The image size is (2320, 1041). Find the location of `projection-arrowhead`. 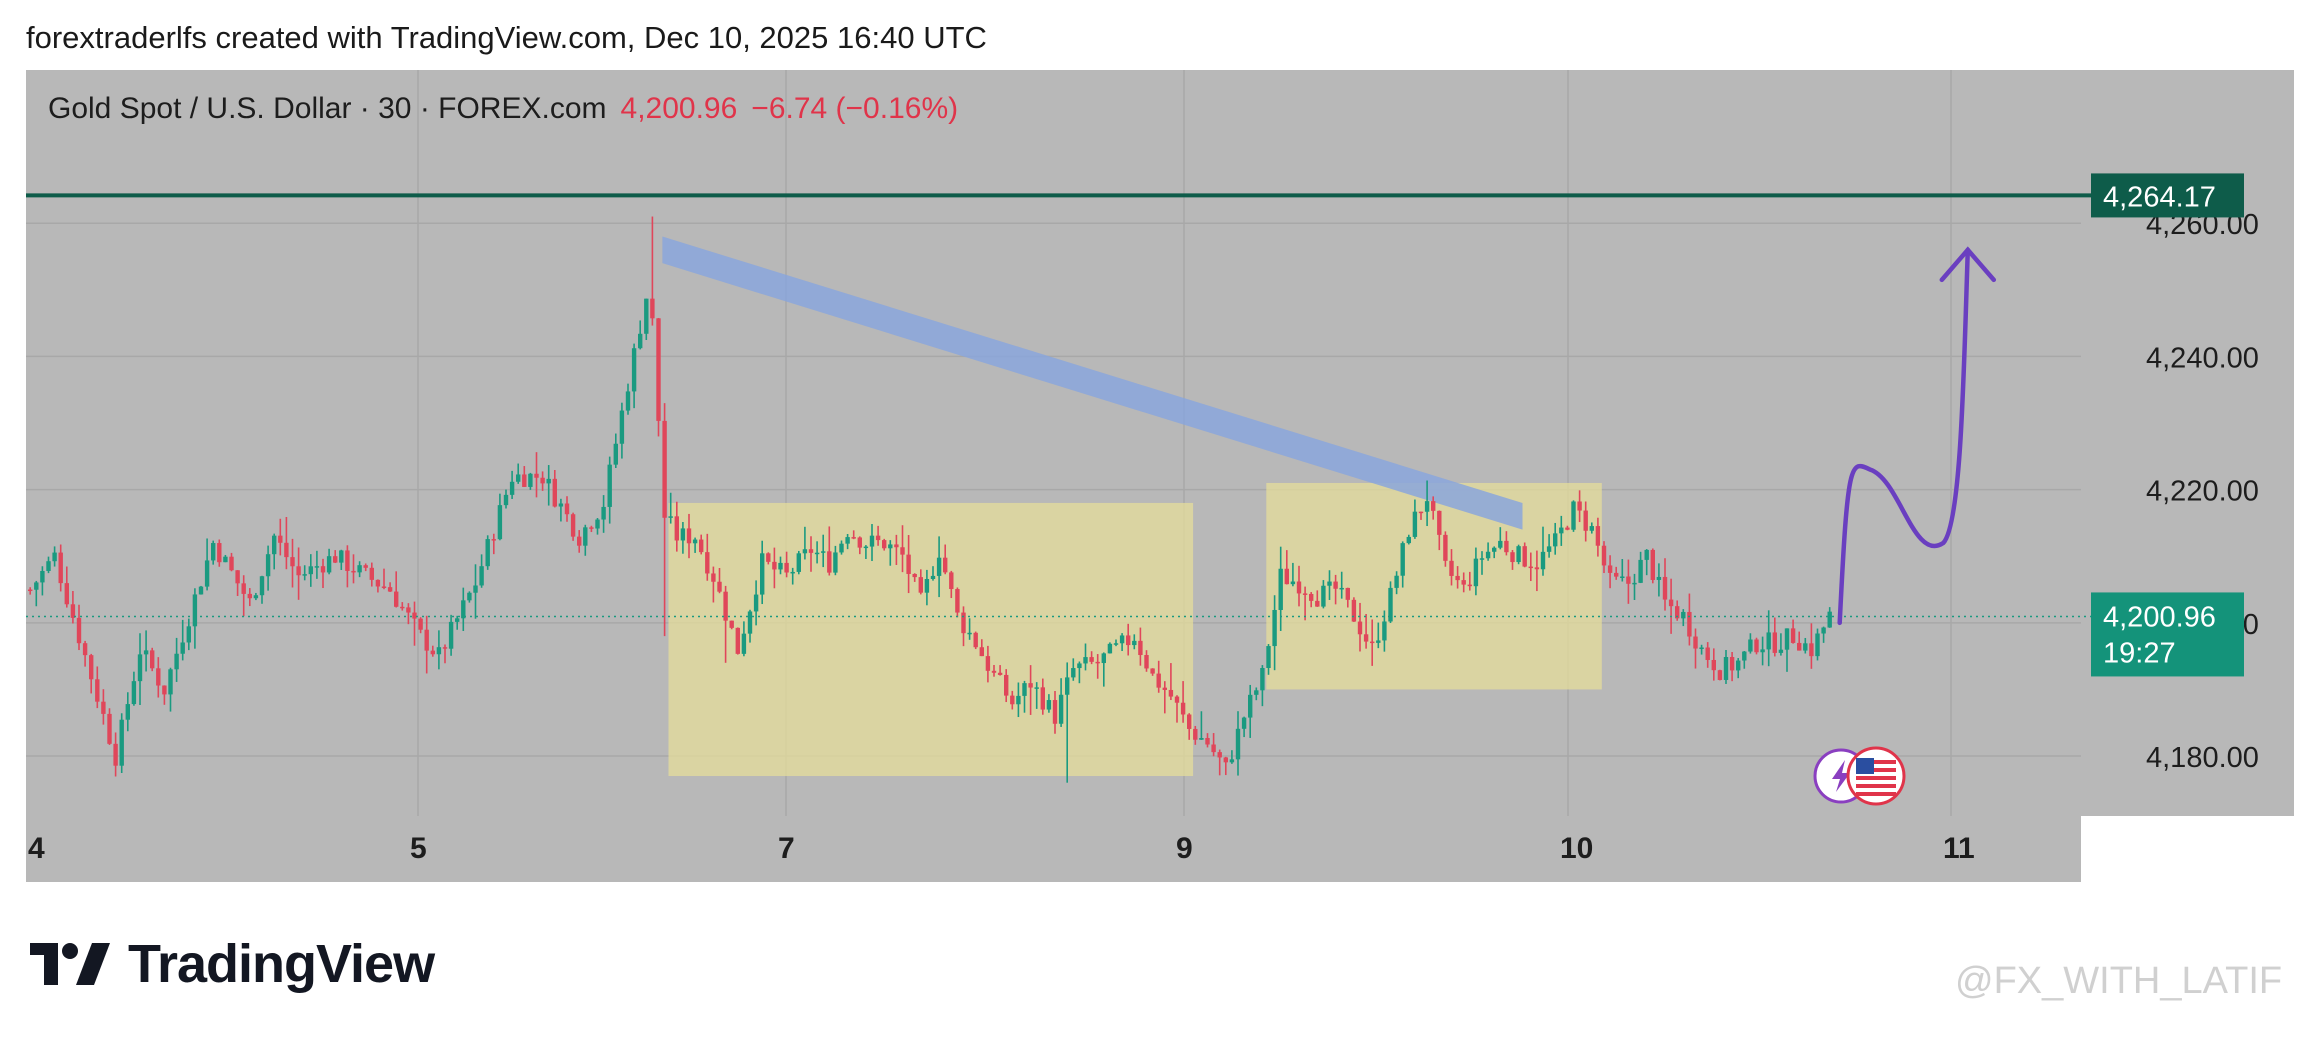

projection-arrowhead is located at coordinates (1968, 264).